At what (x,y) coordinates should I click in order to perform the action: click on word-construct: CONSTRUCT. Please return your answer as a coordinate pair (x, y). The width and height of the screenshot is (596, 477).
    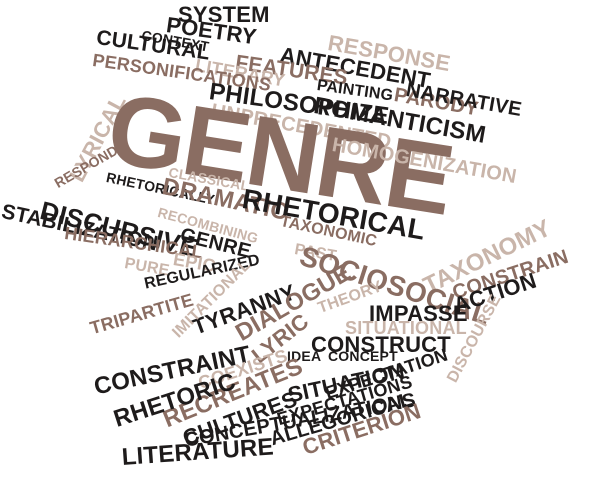
    Looking at the image, I should click on (381, 344).